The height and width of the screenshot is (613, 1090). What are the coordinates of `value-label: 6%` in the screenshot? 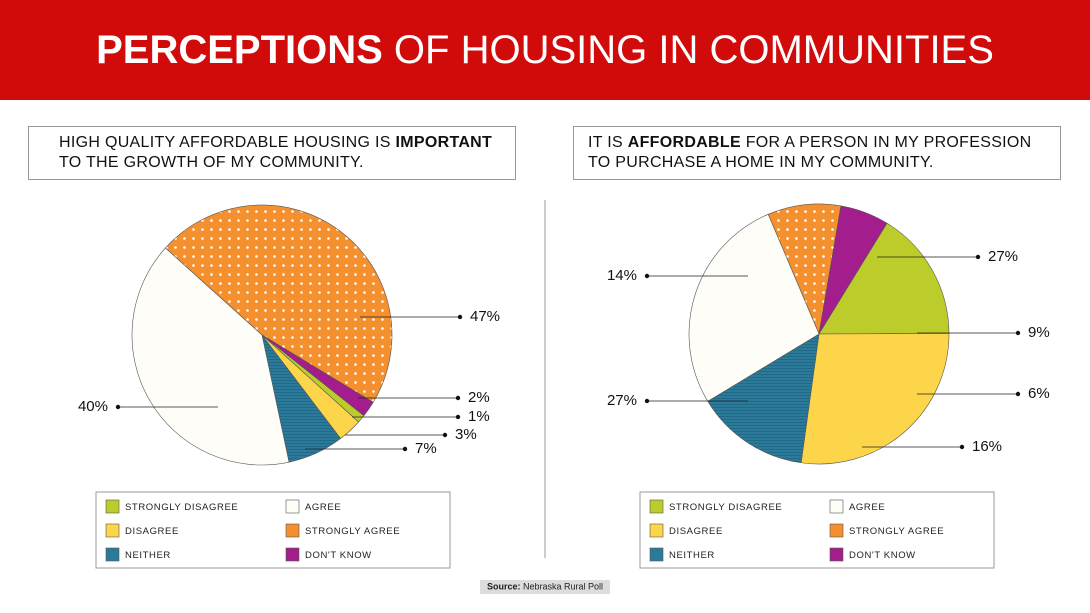 It's located at (1039, 393).